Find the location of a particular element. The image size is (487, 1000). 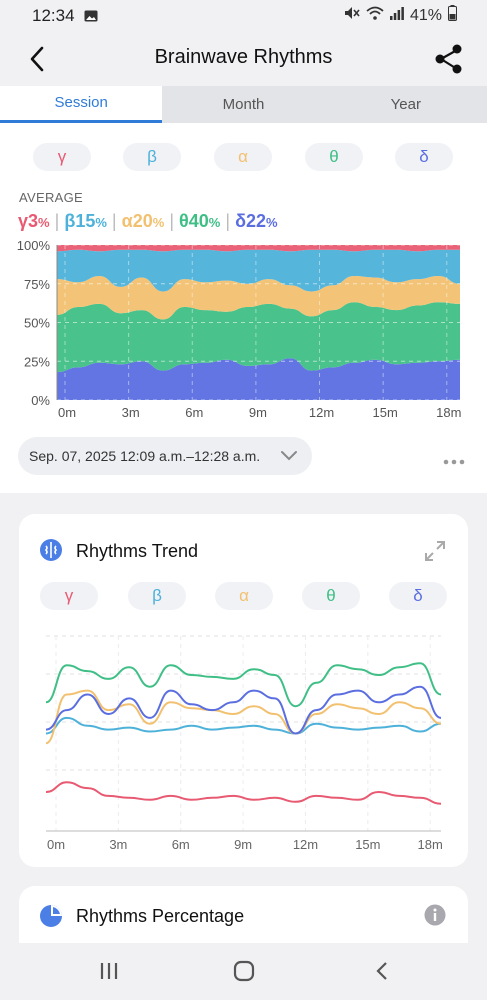

share-icon is located at coordinates (448, 59).